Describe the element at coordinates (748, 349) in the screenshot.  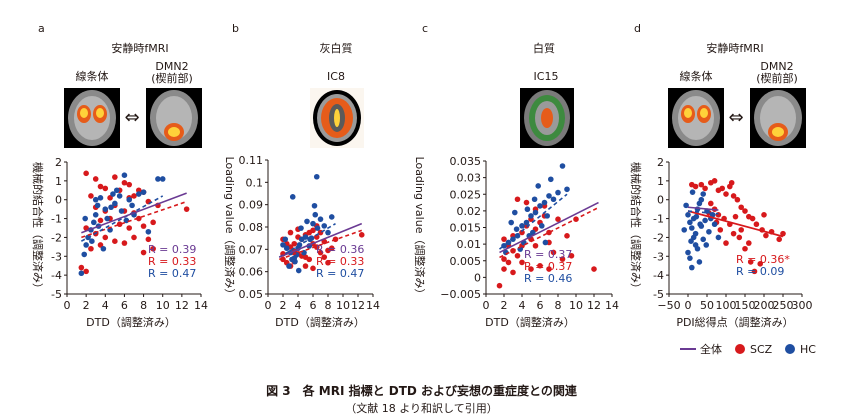
I see `figure-legend: 全体 SCZ HC` at that location.